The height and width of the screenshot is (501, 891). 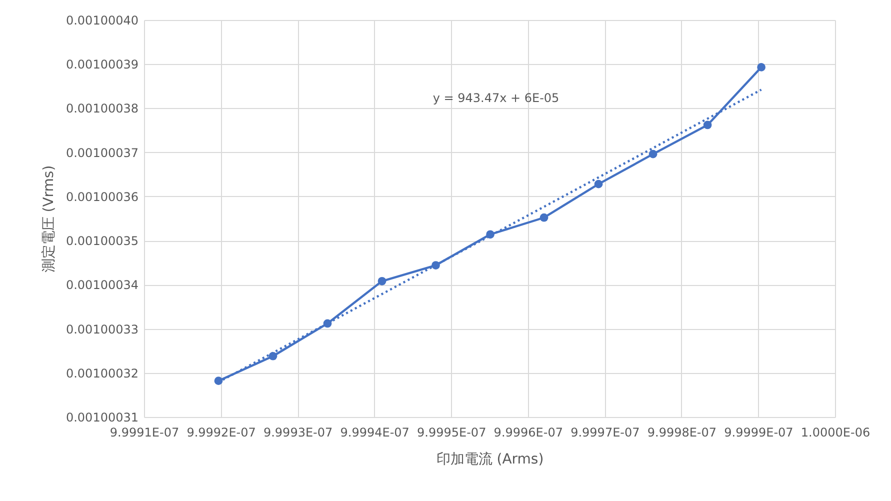 I want to click on y-axis-title: 測定電圧 (Vrms), so click(x=48, y=219).